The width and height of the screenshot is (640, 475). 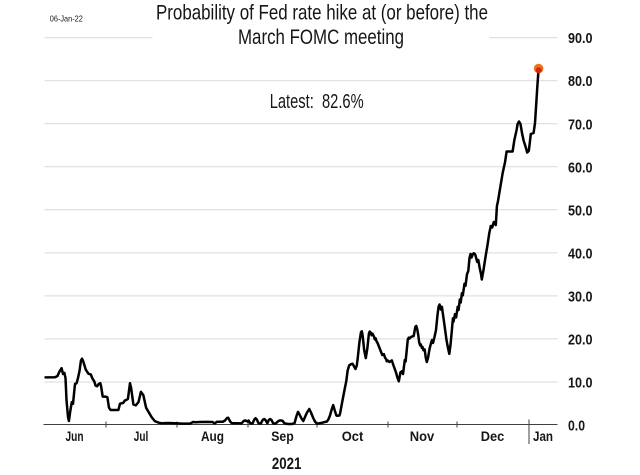 What do you see at coordinates (580, 124) in the screenshot?
I see `svg-text: 70.0` at bounding box center [580, 124].